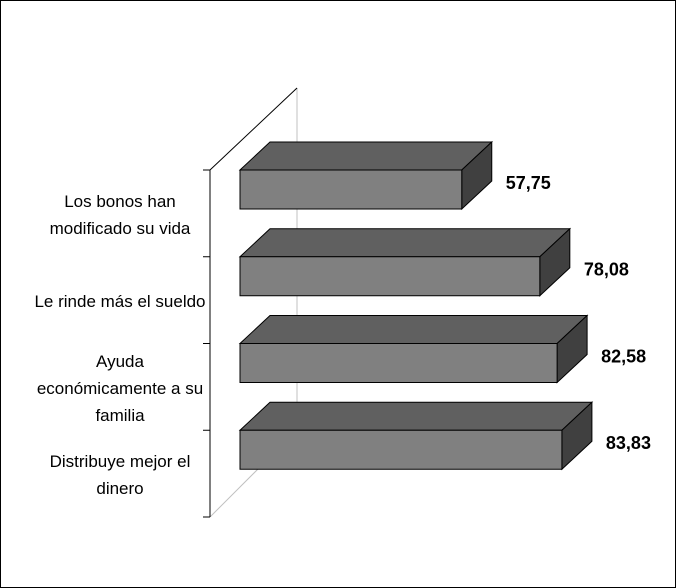 The height and width of the screenshot is (588, 676). I want to click on category-label: Los bonos han modificado su vida, so click(120, 214).